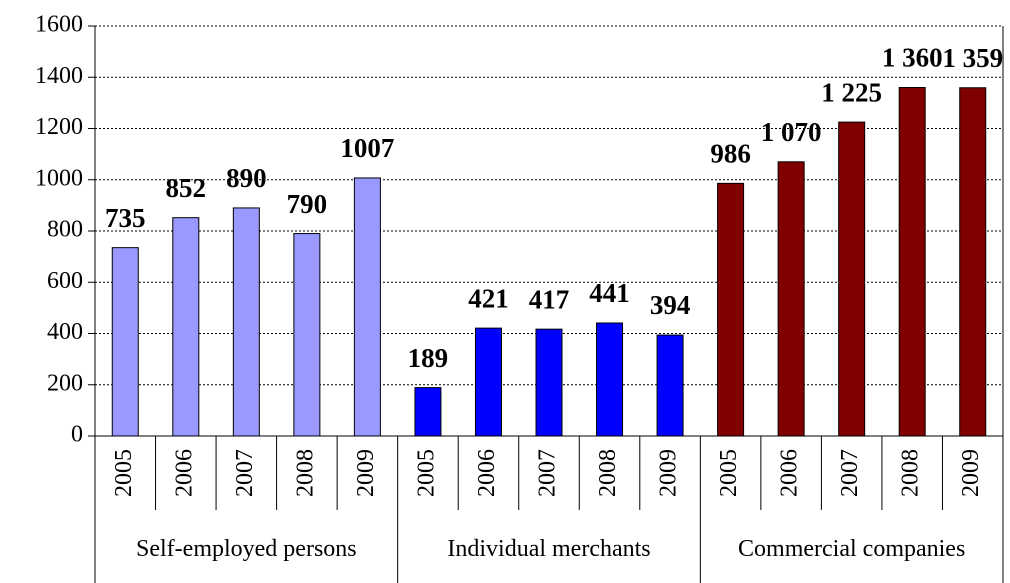  Describe the element at coordinates (65, 383) in the screenshot. I see `y-tick-label: 200` at that location.